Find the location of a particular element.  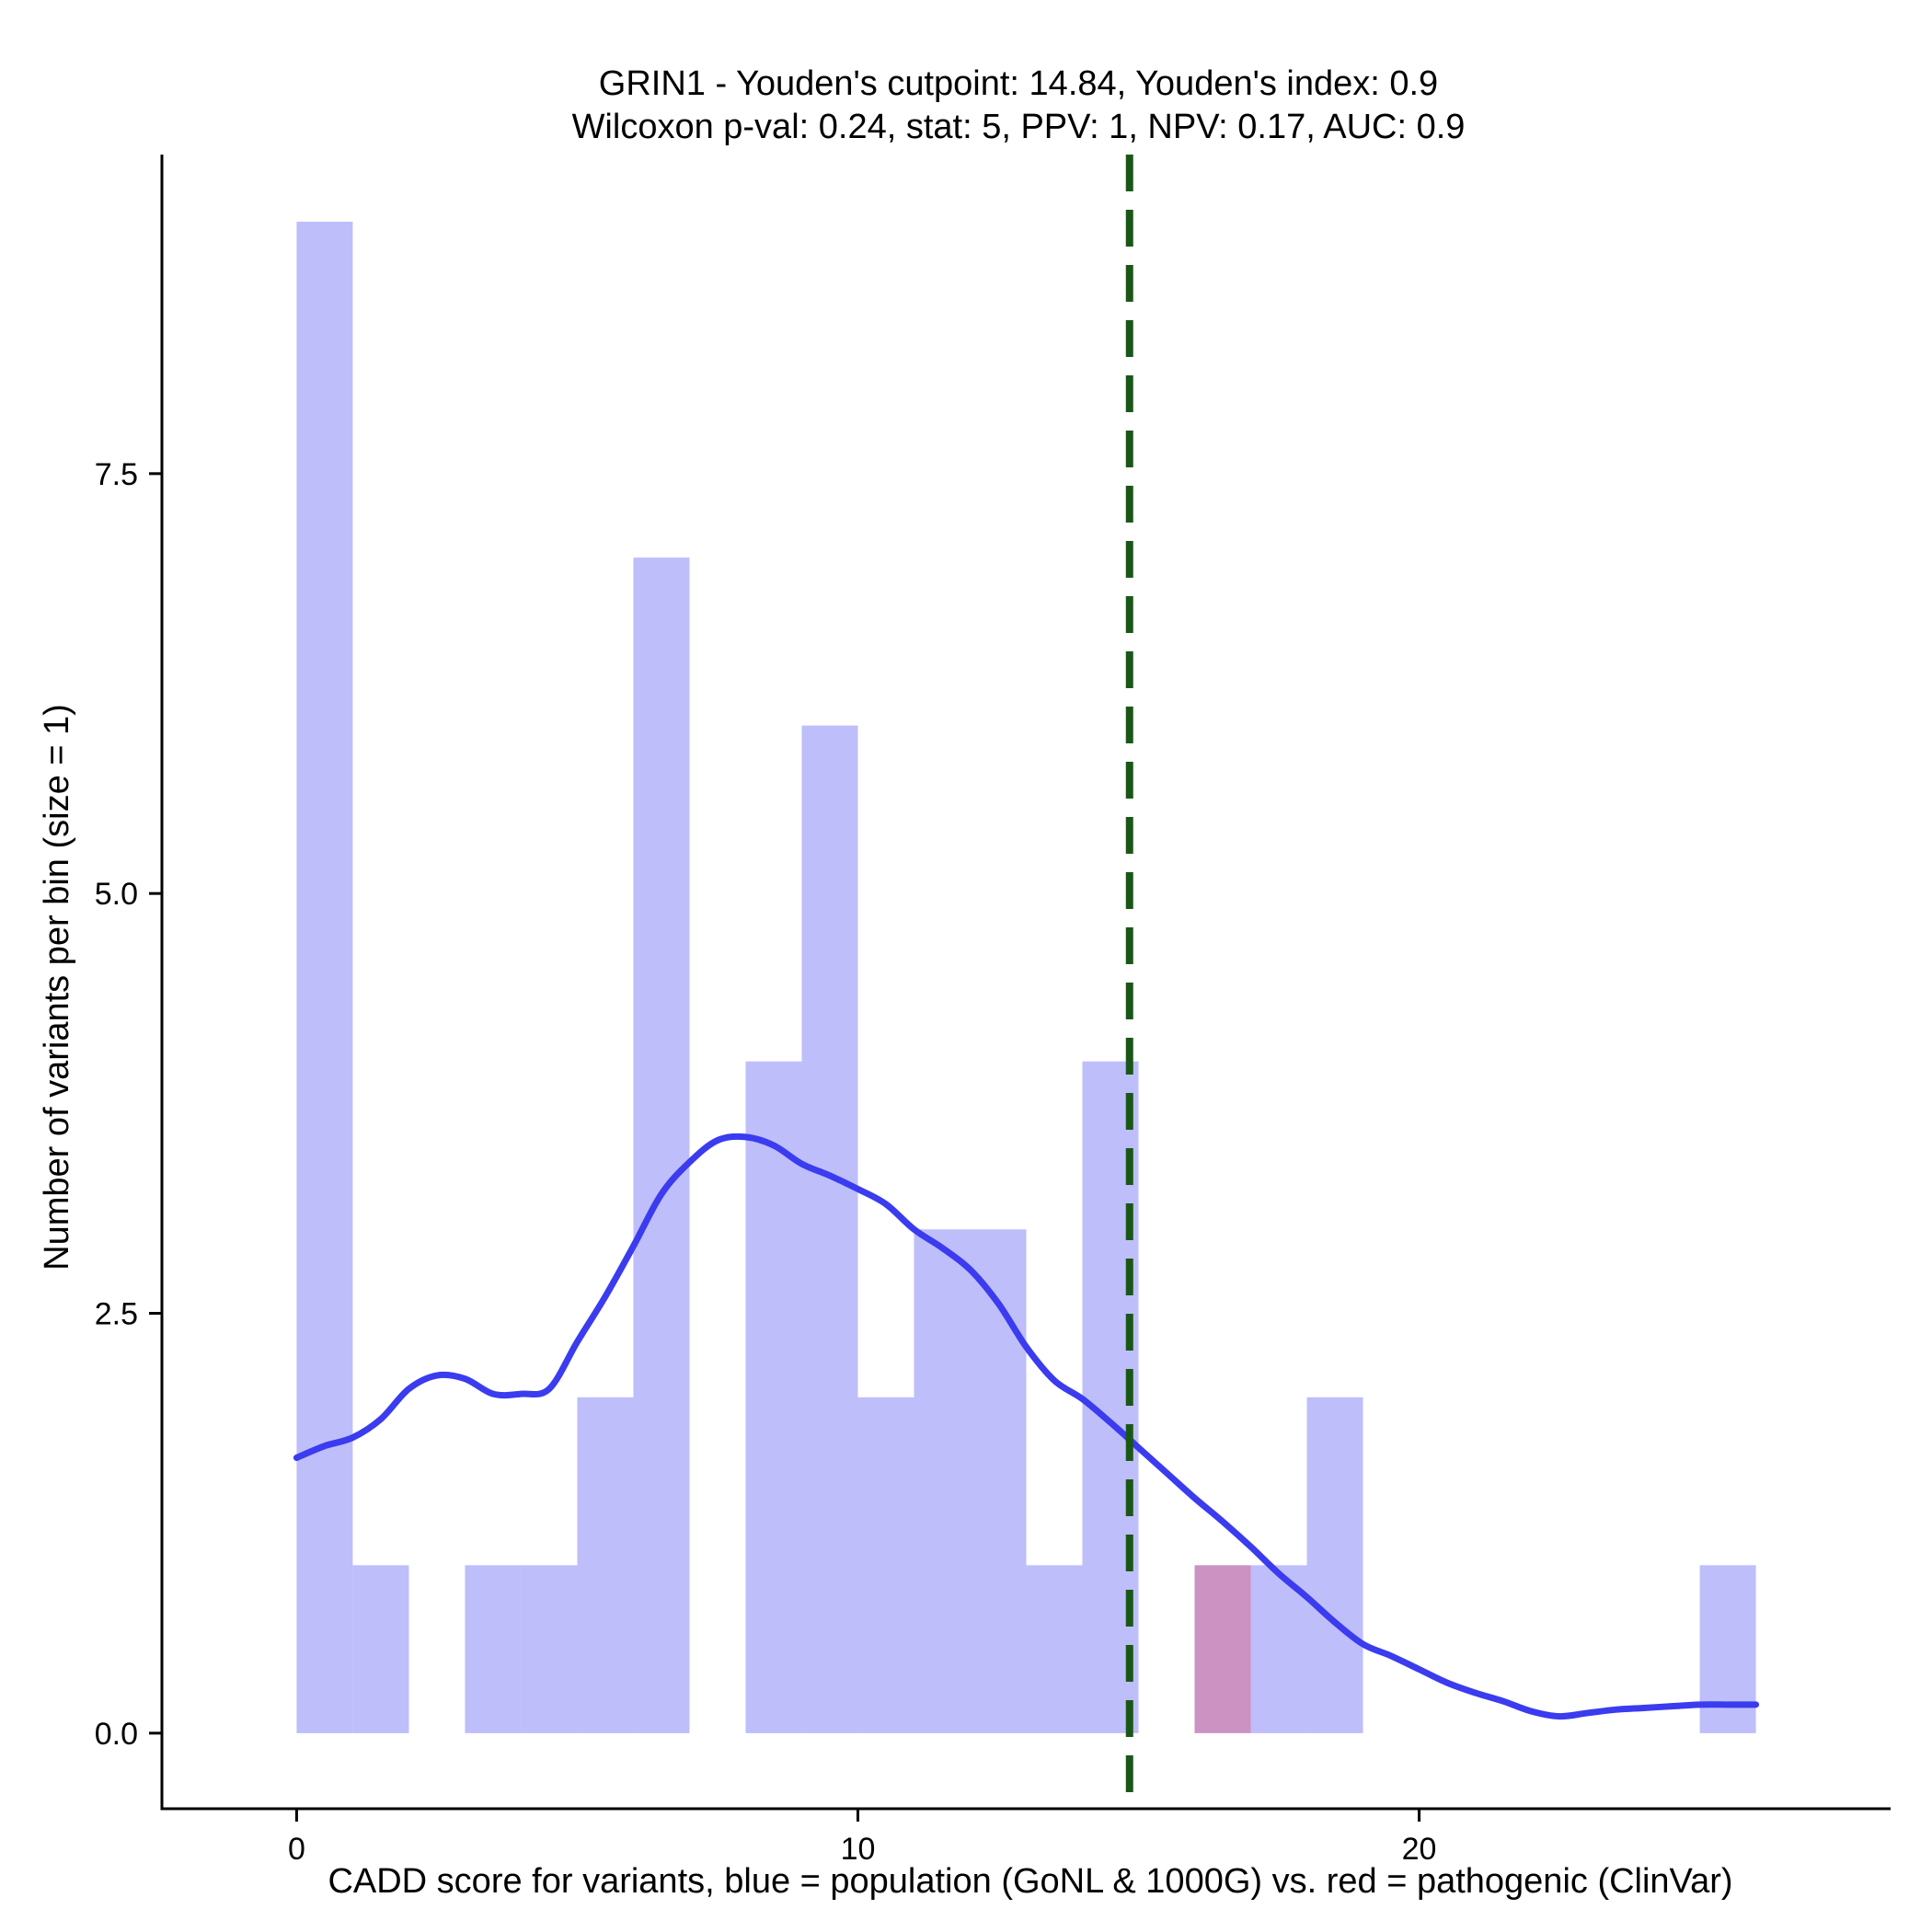

y-tick-label: 5.0 is located at coordinates (116, 894).